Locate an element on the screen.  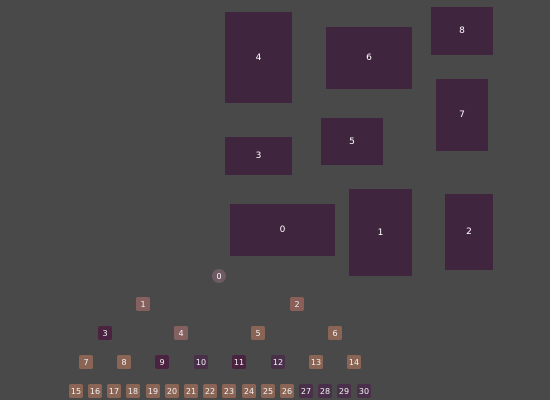
rect-label: 3 is located at coordinates (258, 156).